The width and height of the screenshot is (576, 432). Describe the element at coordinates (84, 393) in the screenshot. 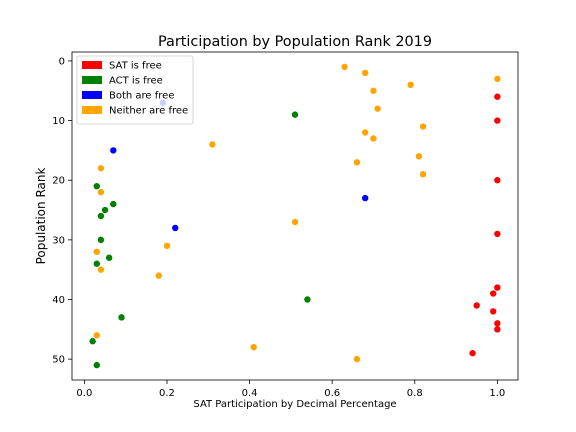

I see `x-tick-label-0: 0.0` at that location.